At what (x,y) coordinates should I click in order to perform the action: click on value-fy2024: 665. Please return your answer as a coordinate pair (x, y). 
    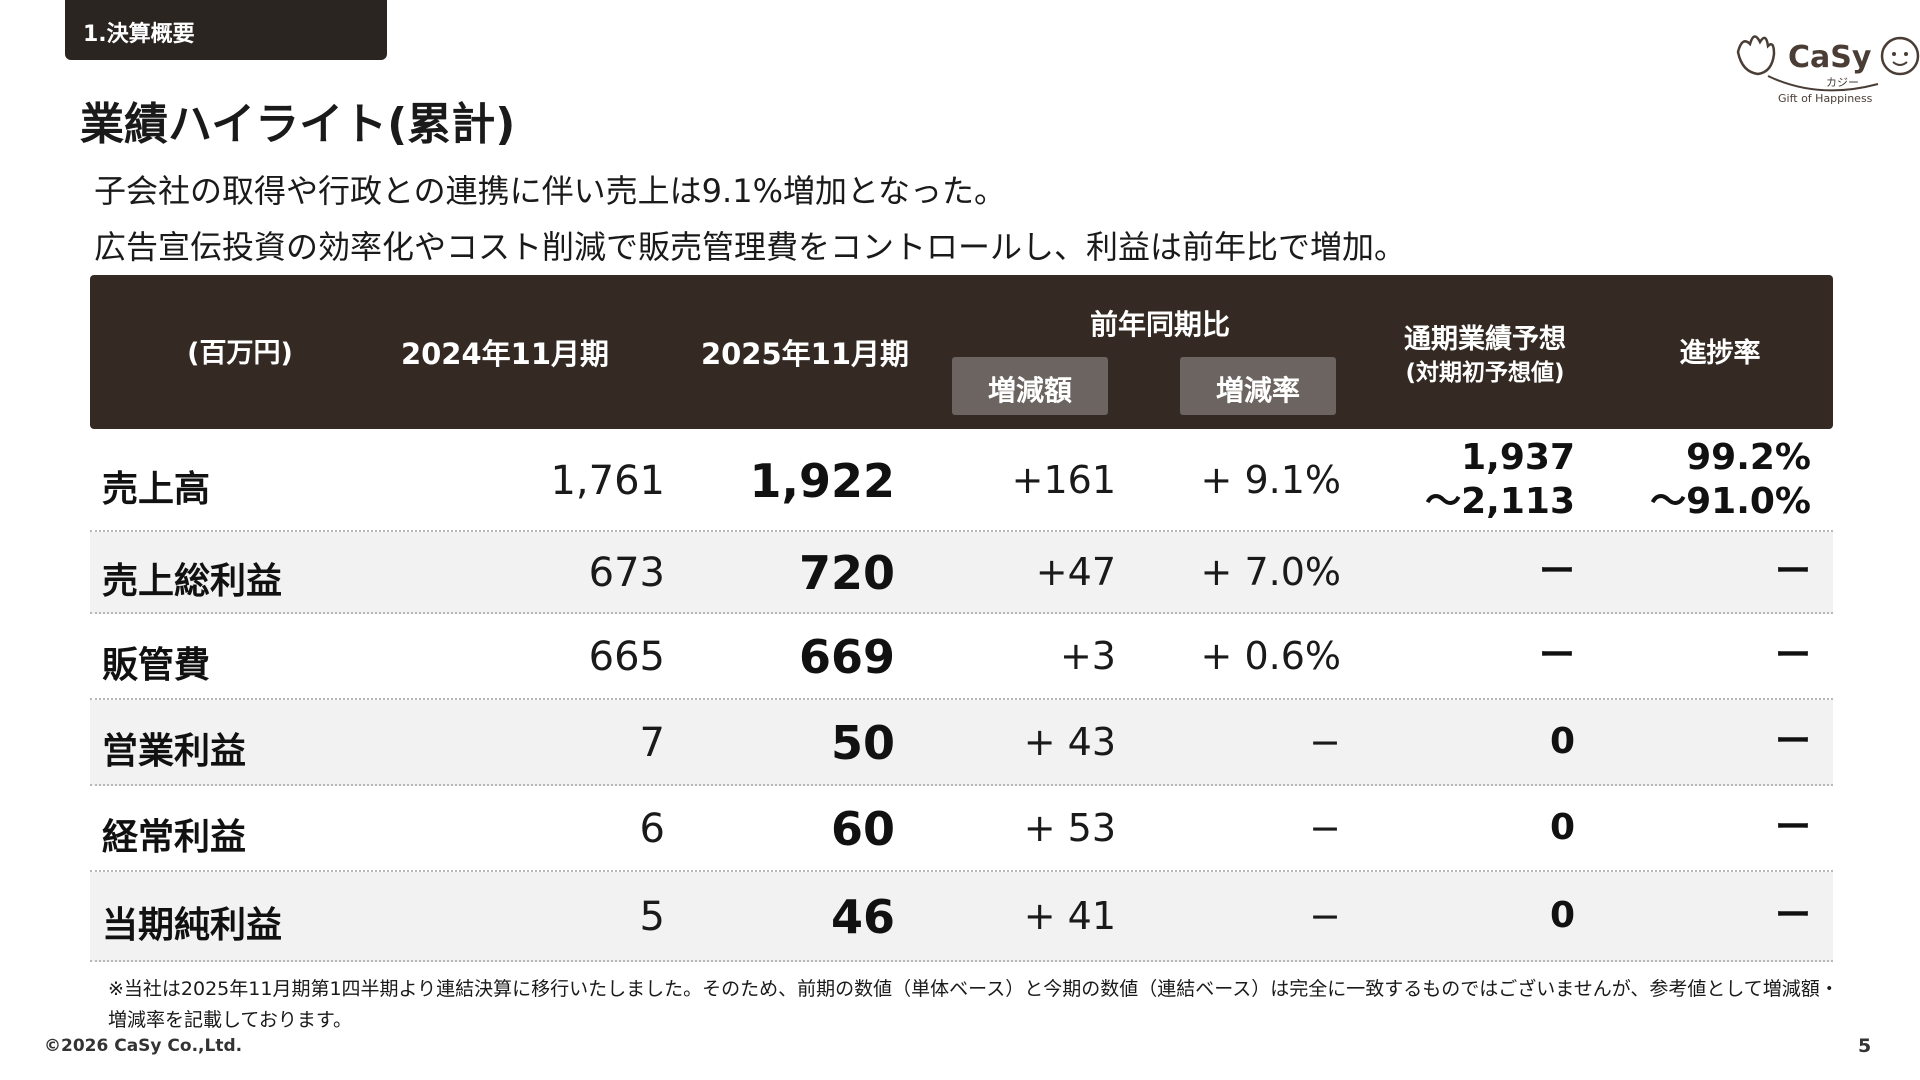
    Looking at the image, I should click on (626, 657).